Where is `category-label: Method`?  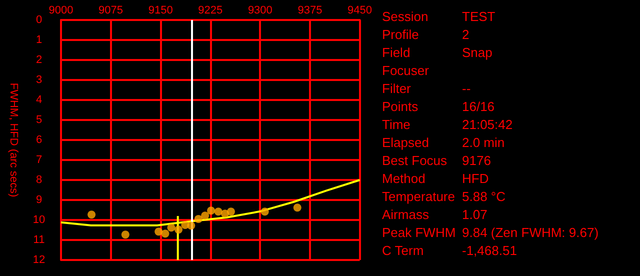 category-label: Method is located at coordinates (404, 178).